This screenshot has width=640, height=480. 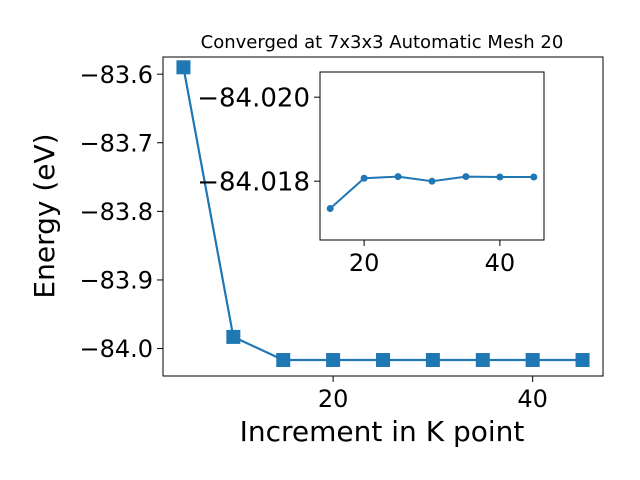 I want to click on inset-plot-frame, so click(x=432, y=156).